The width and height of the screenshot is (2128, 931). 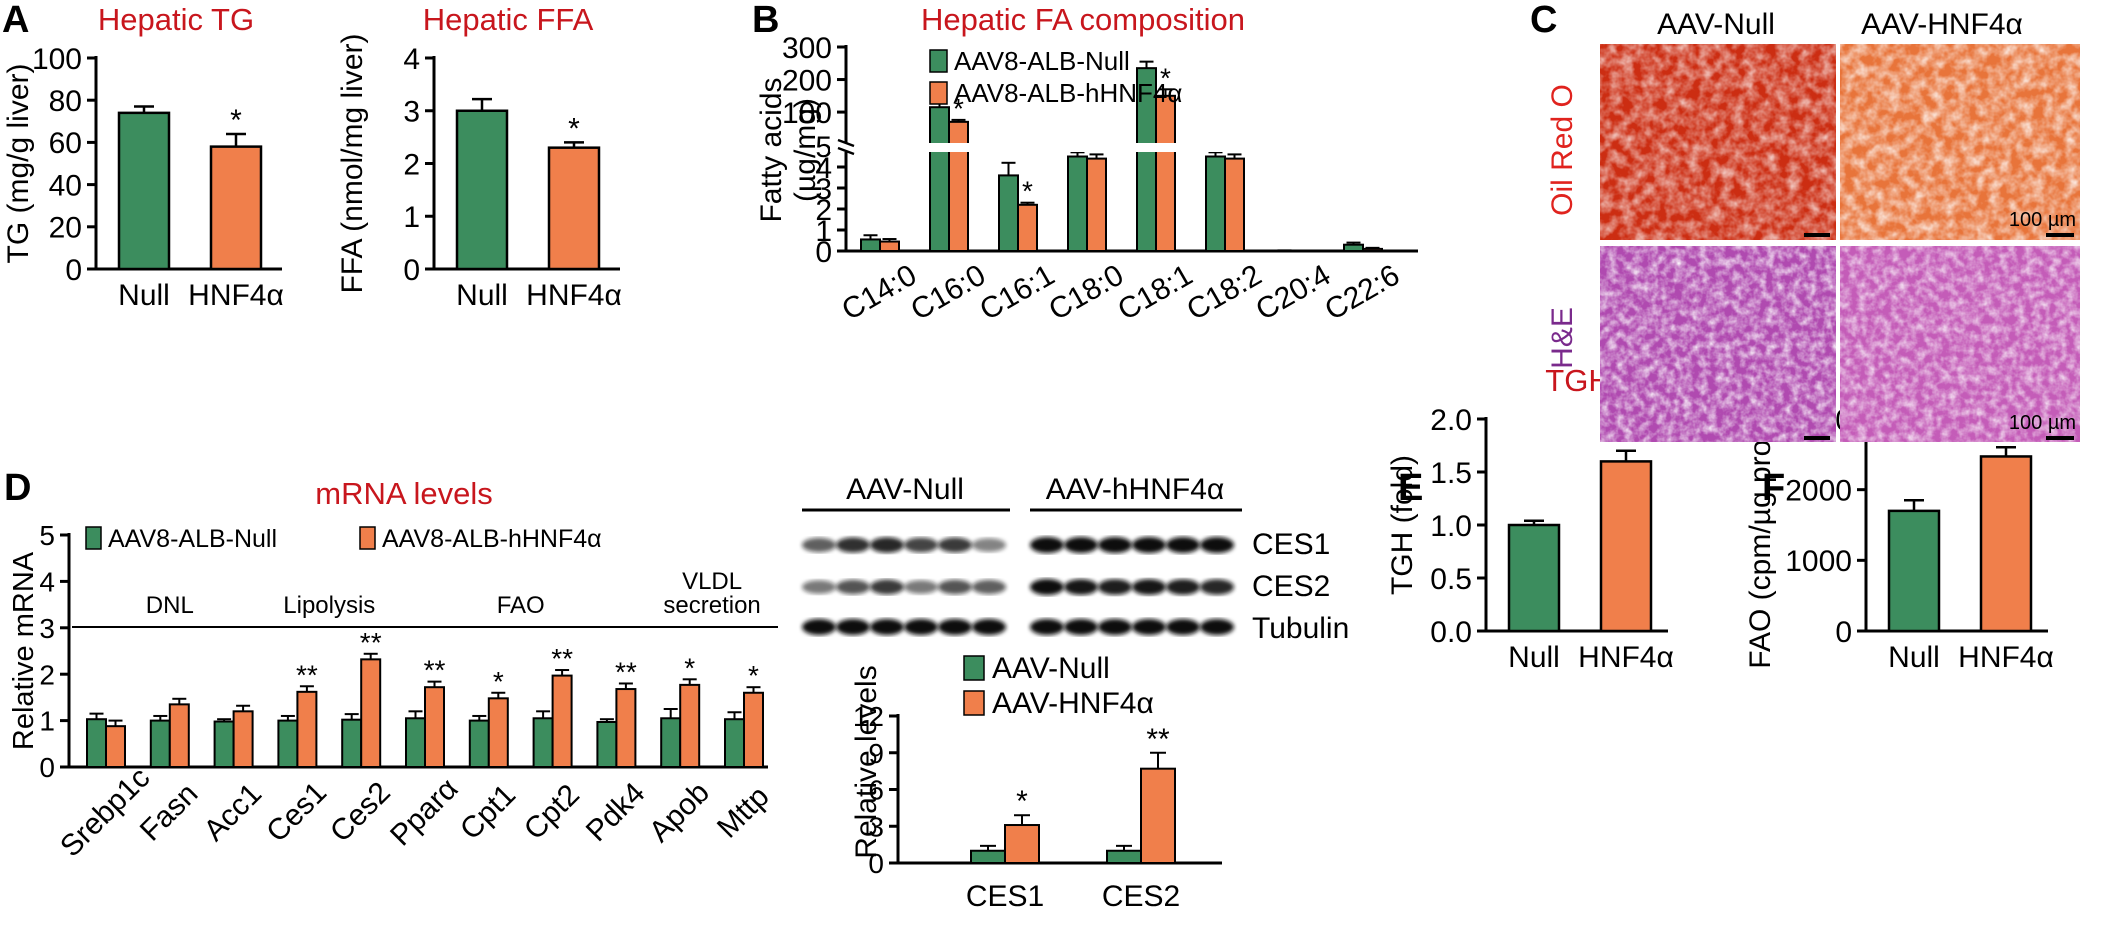 I want to click on mrna-bar-apob-hnf4a, so click(x=690, y=726).